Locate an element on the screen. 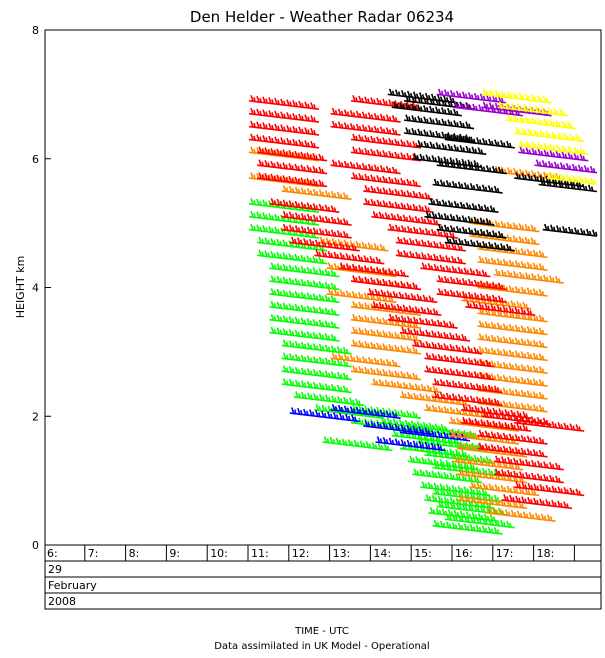  y-tick-label: 4 is located at coordinates (35, 288).